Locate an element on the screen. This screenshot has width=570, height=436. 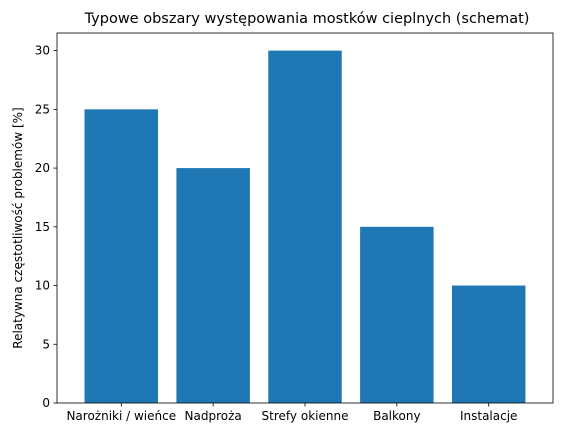
y-tick-label: 20 is located at coordinates (42, 168).